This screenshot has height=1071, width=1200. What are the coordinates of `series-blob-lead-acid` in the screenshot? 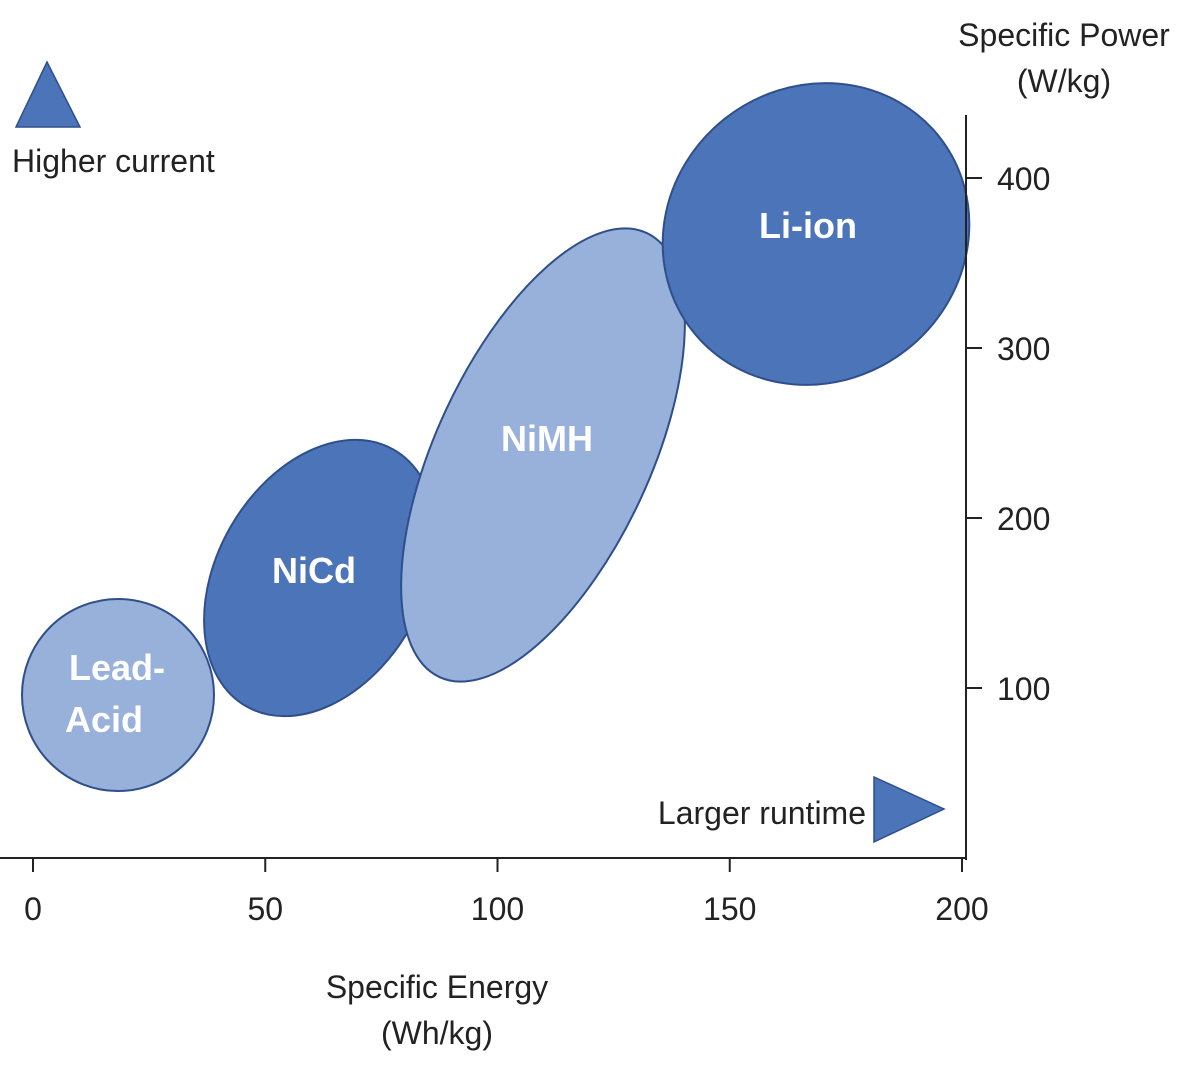 It's located at (118, 695).